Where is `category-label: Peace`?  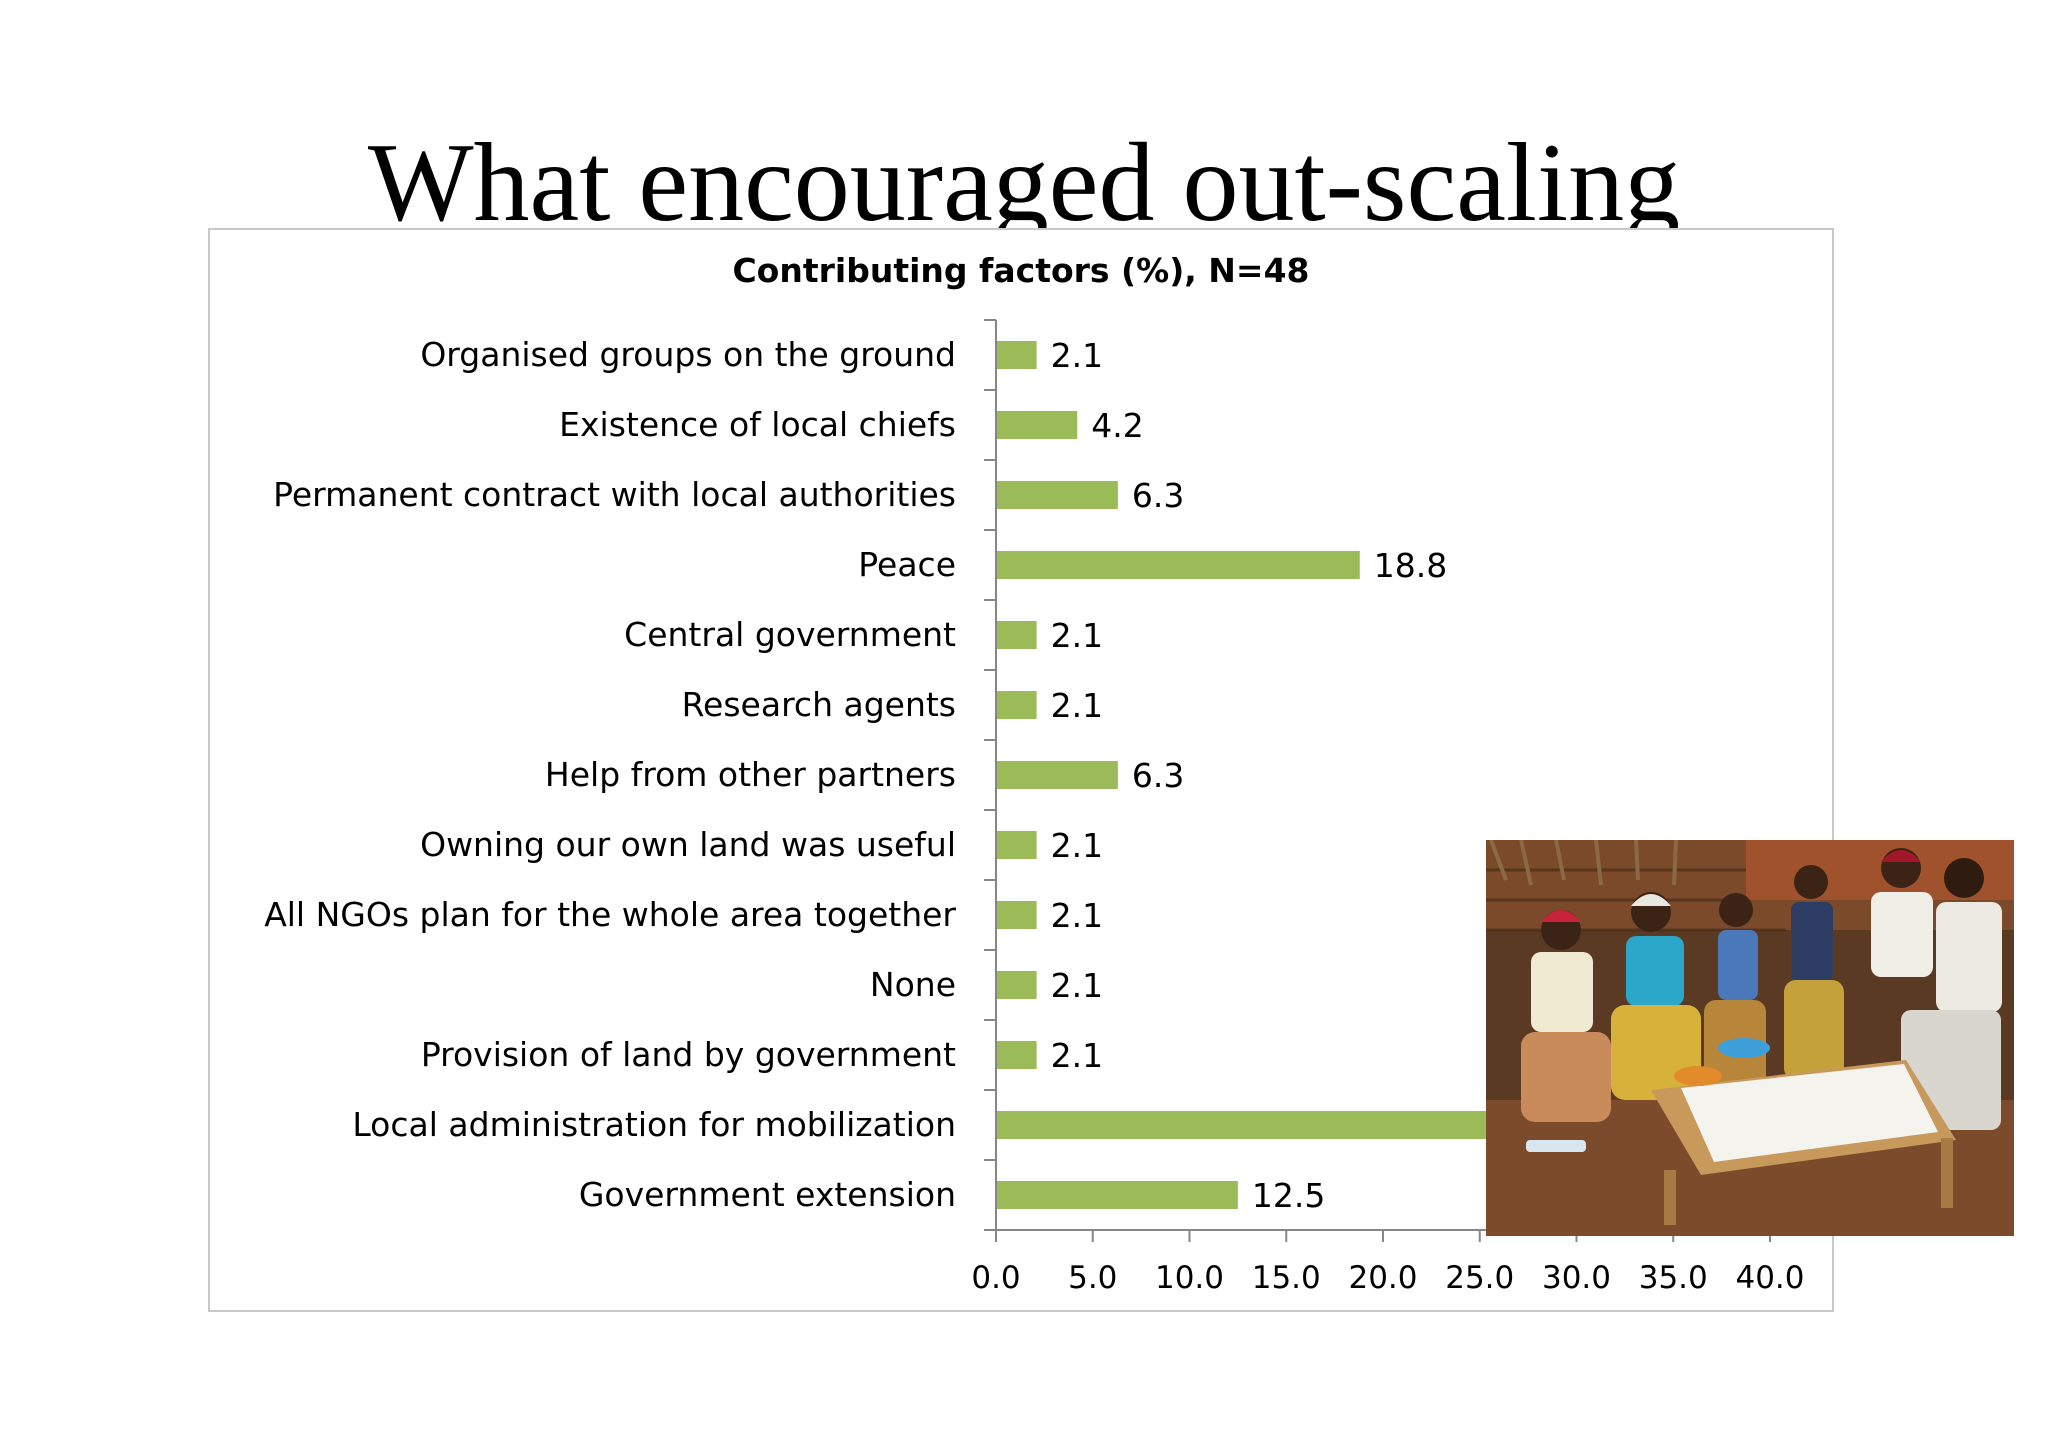
category-label: Peace is located at coordinates (907, 564).